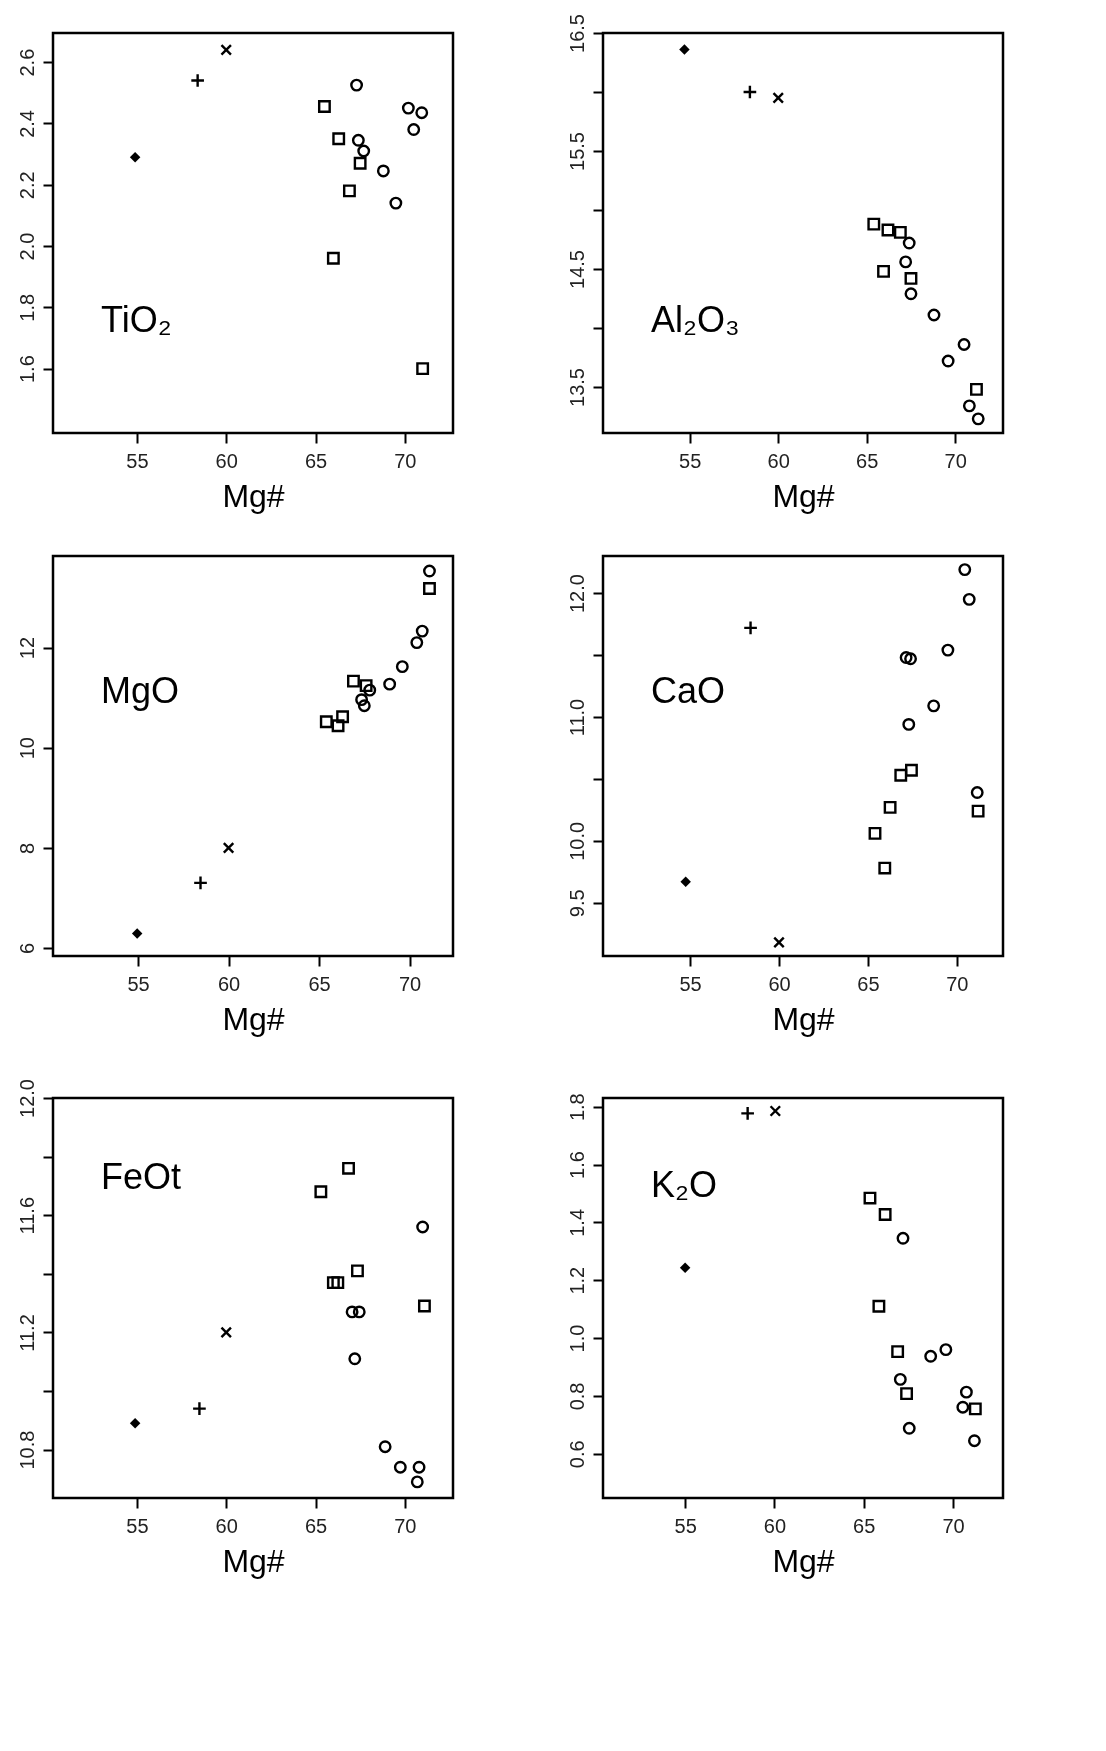  What do you see at coordinates (684, 1184) in the screenshot?
I see `annotation: K₂O` at bounding box center [684, 1184].